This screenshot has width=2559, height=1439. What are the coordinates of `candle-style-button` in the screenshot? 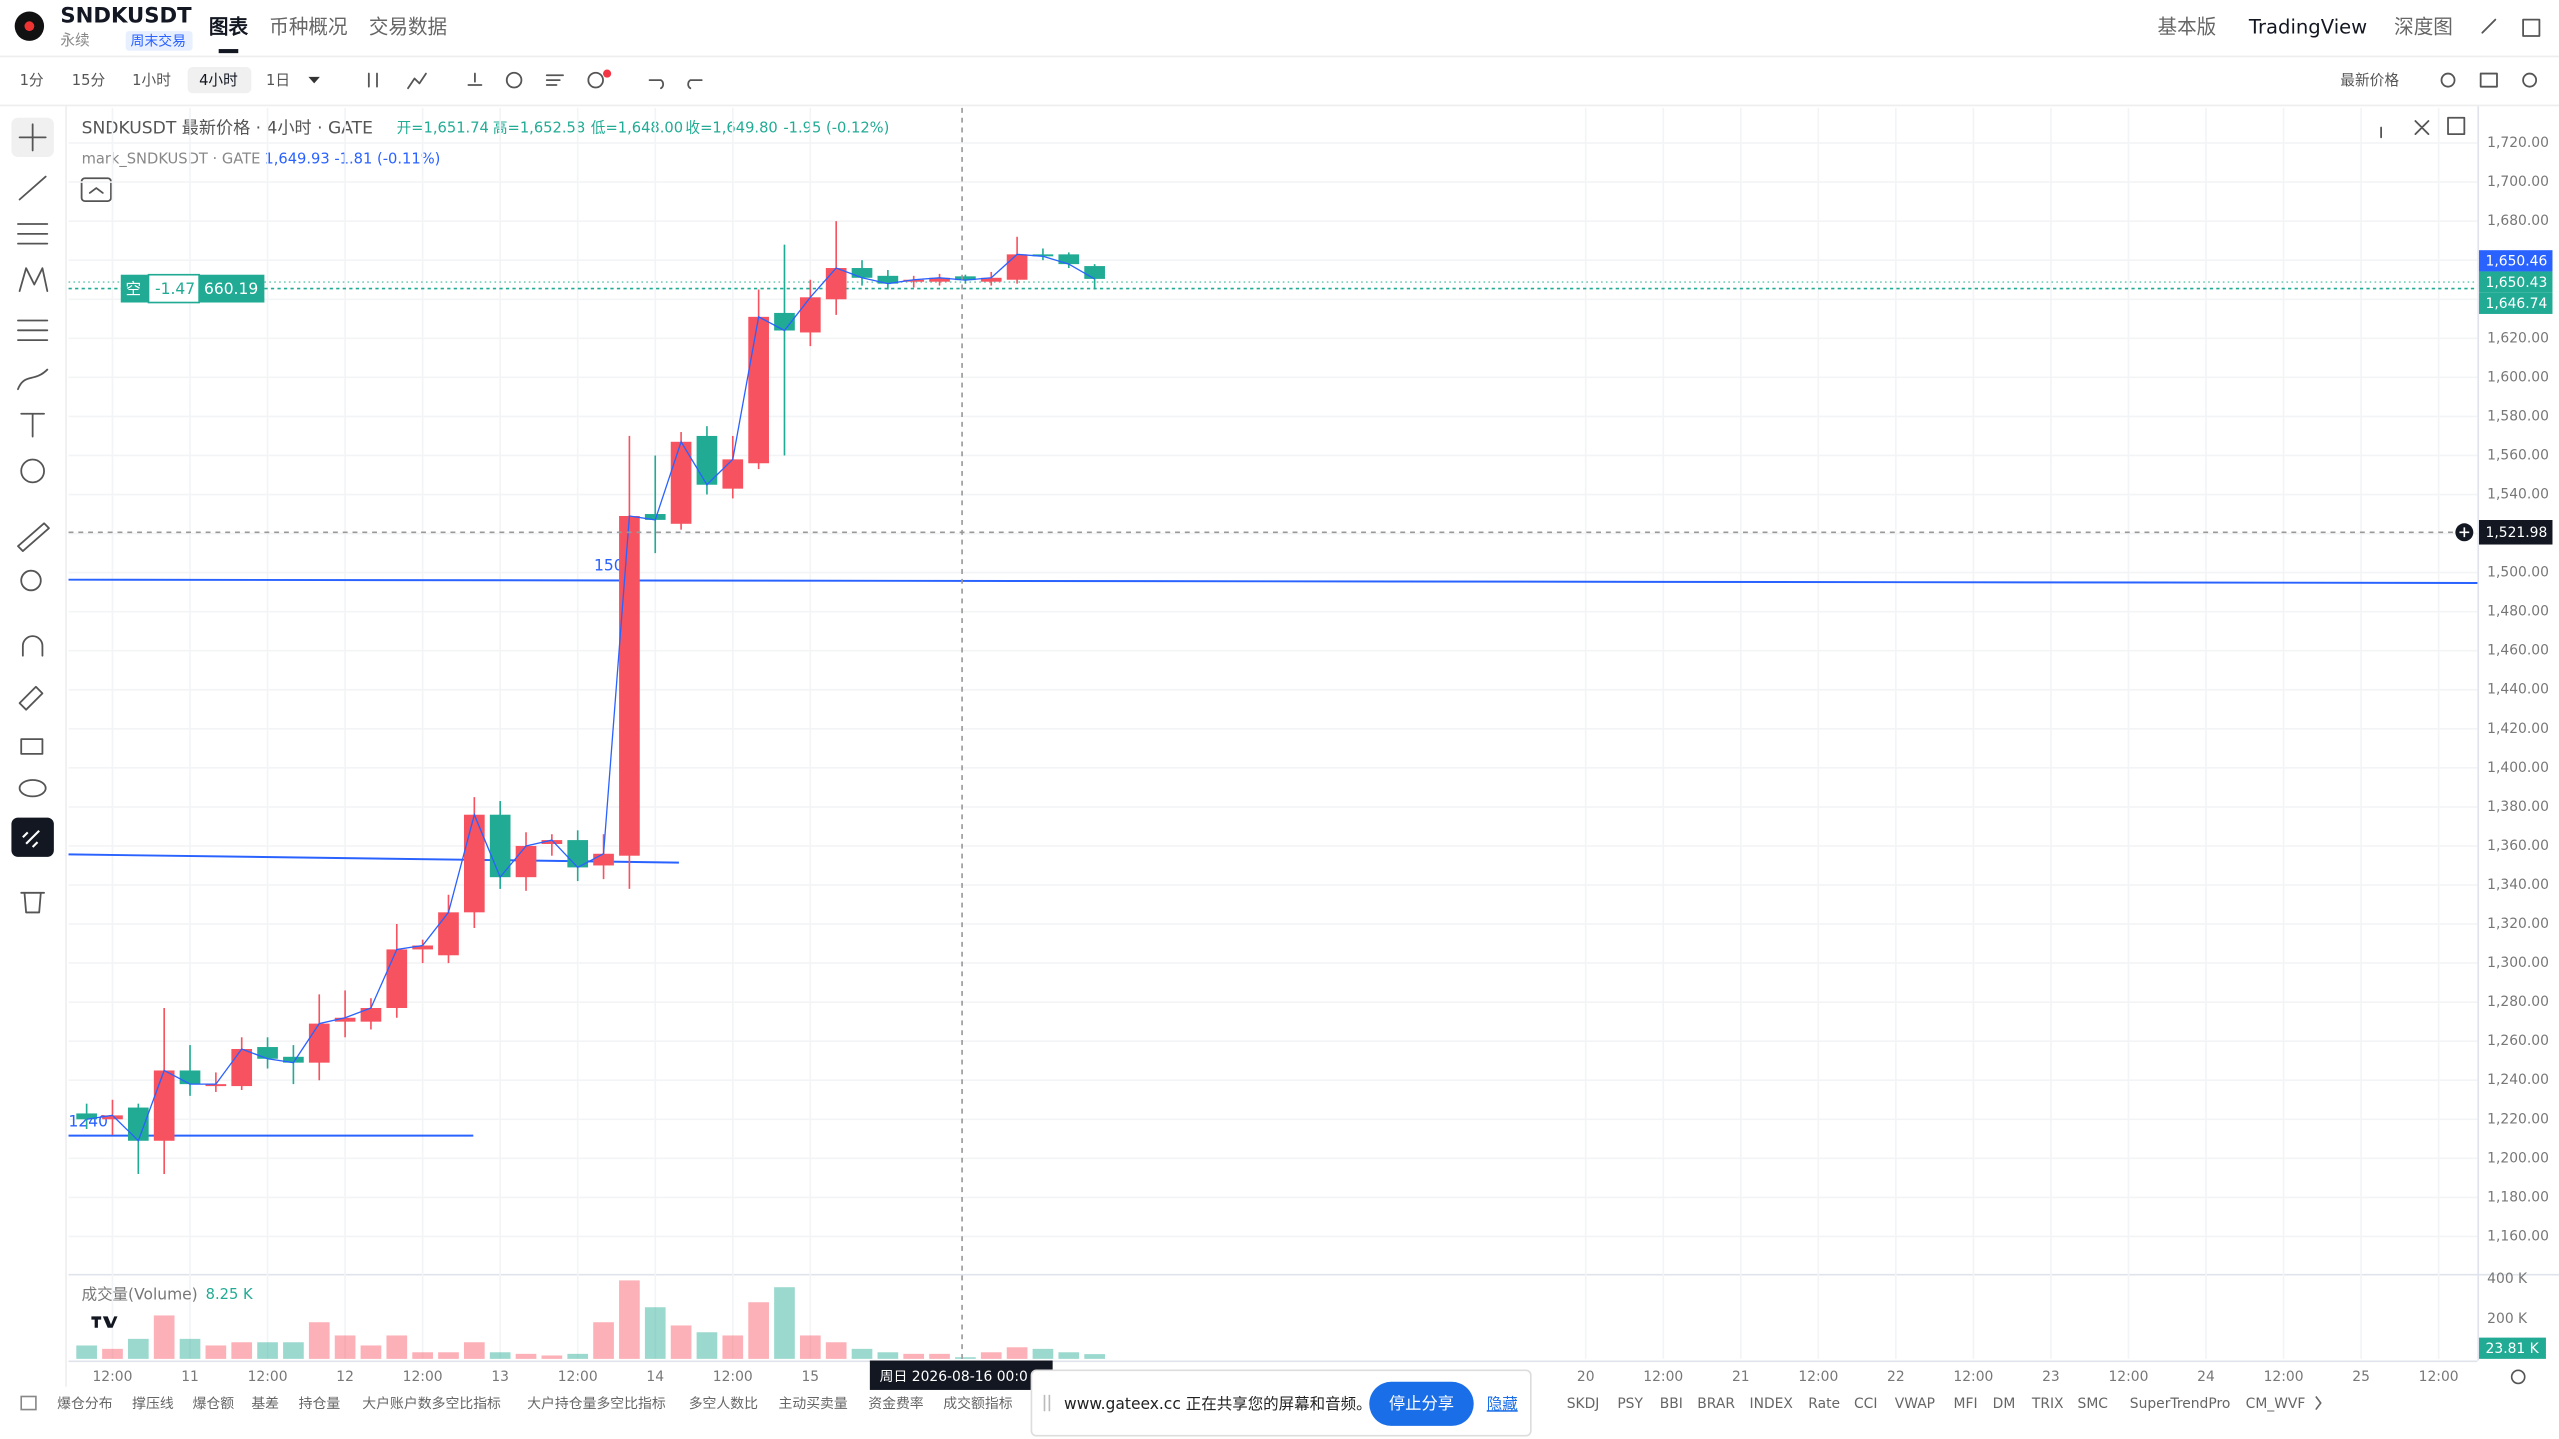 It's located at (372, 80).